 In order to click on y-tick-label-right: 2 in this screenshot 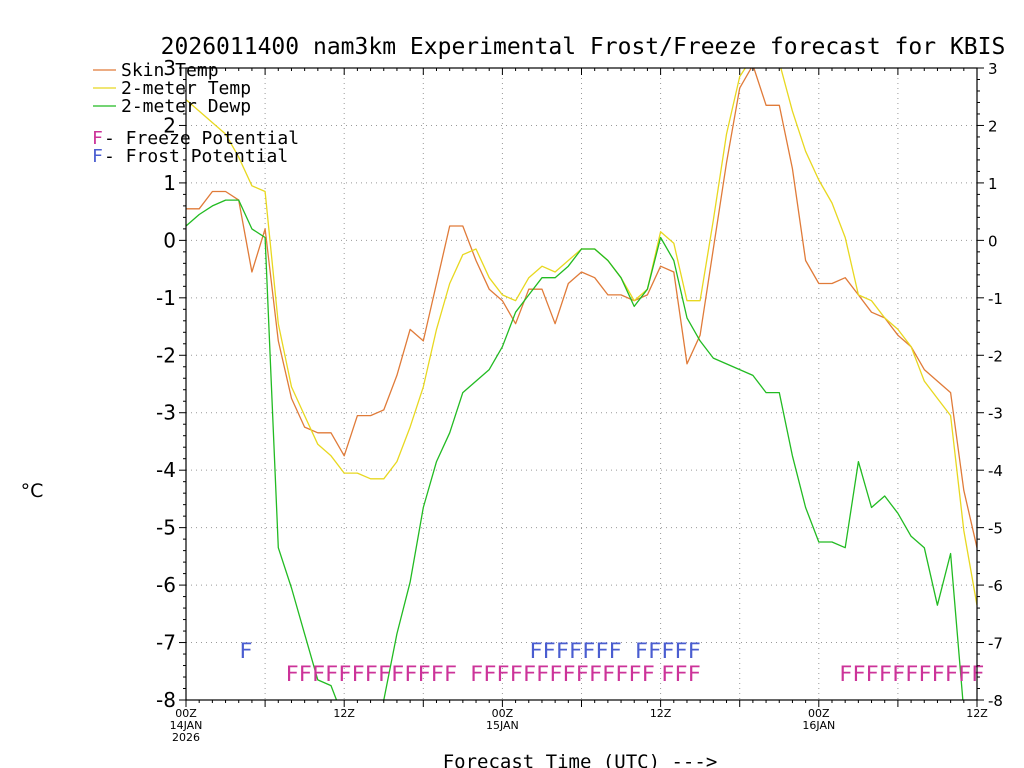, I will do `click(993, 126)`.